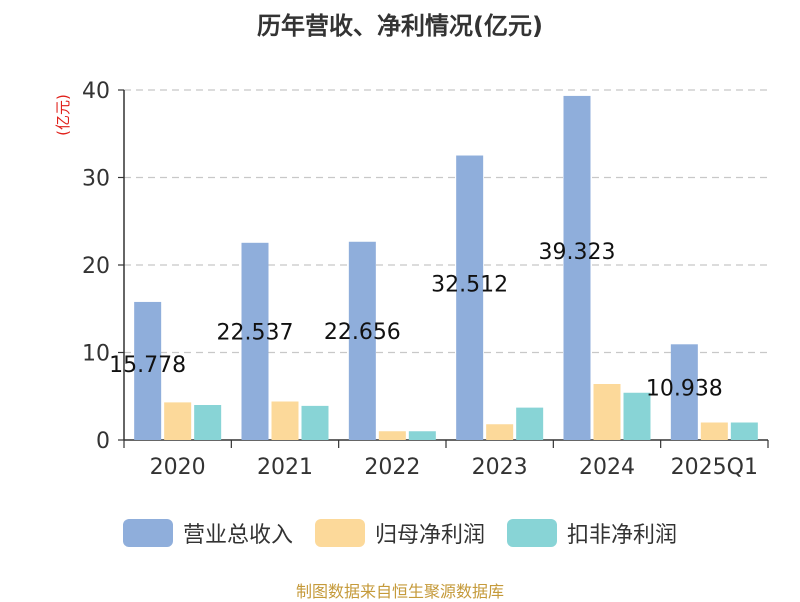 The height and width of the screenshot is (602, 800). Describe the element at coordinates (684, 388) in the screenshot. I see `data-label: 10.938` at that location.